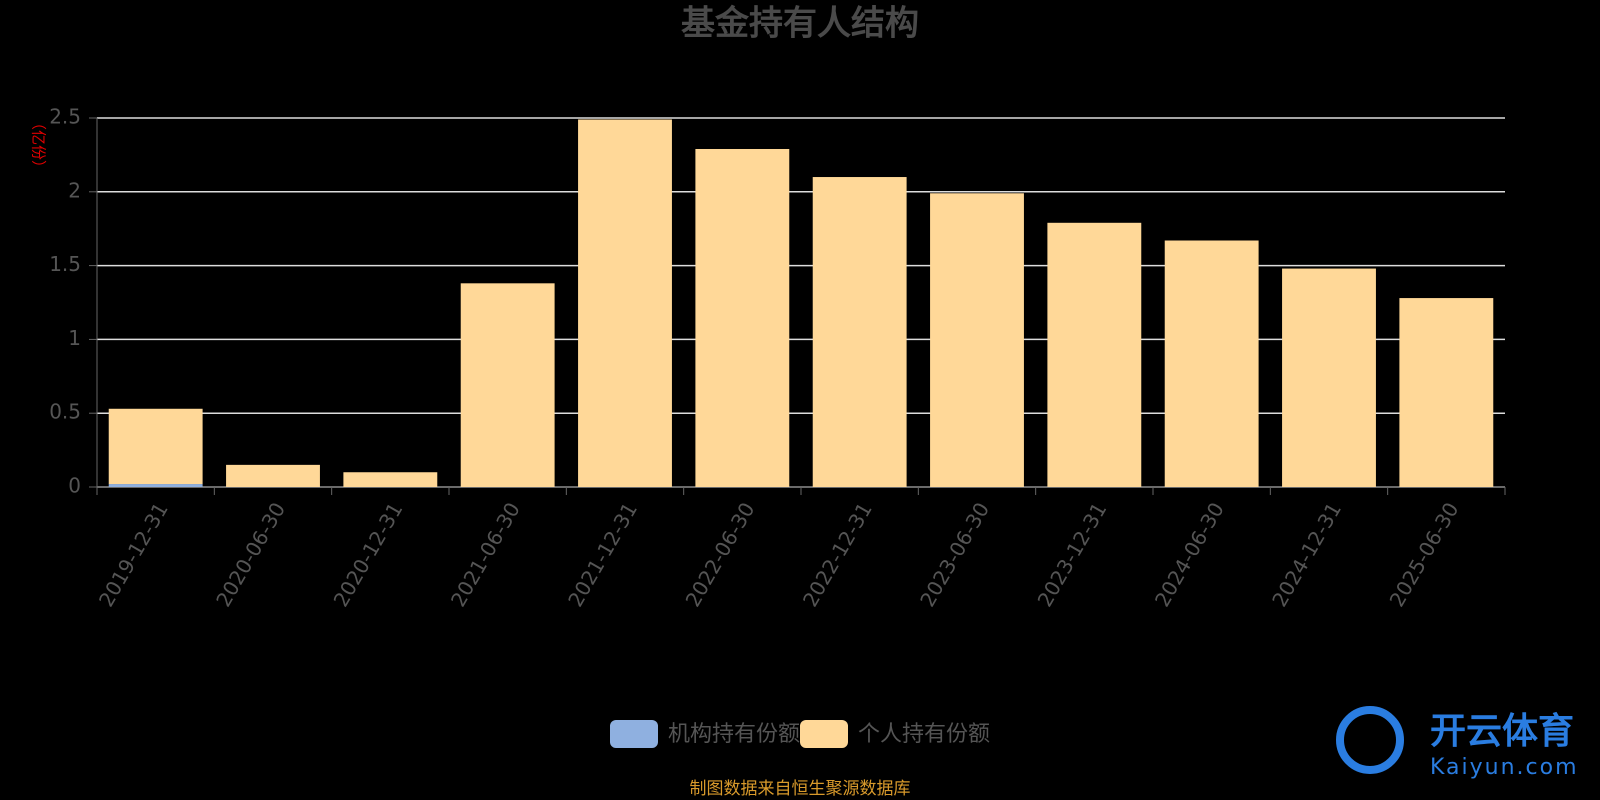  I want to click on y-tick-label: 0, so click(74, 486).